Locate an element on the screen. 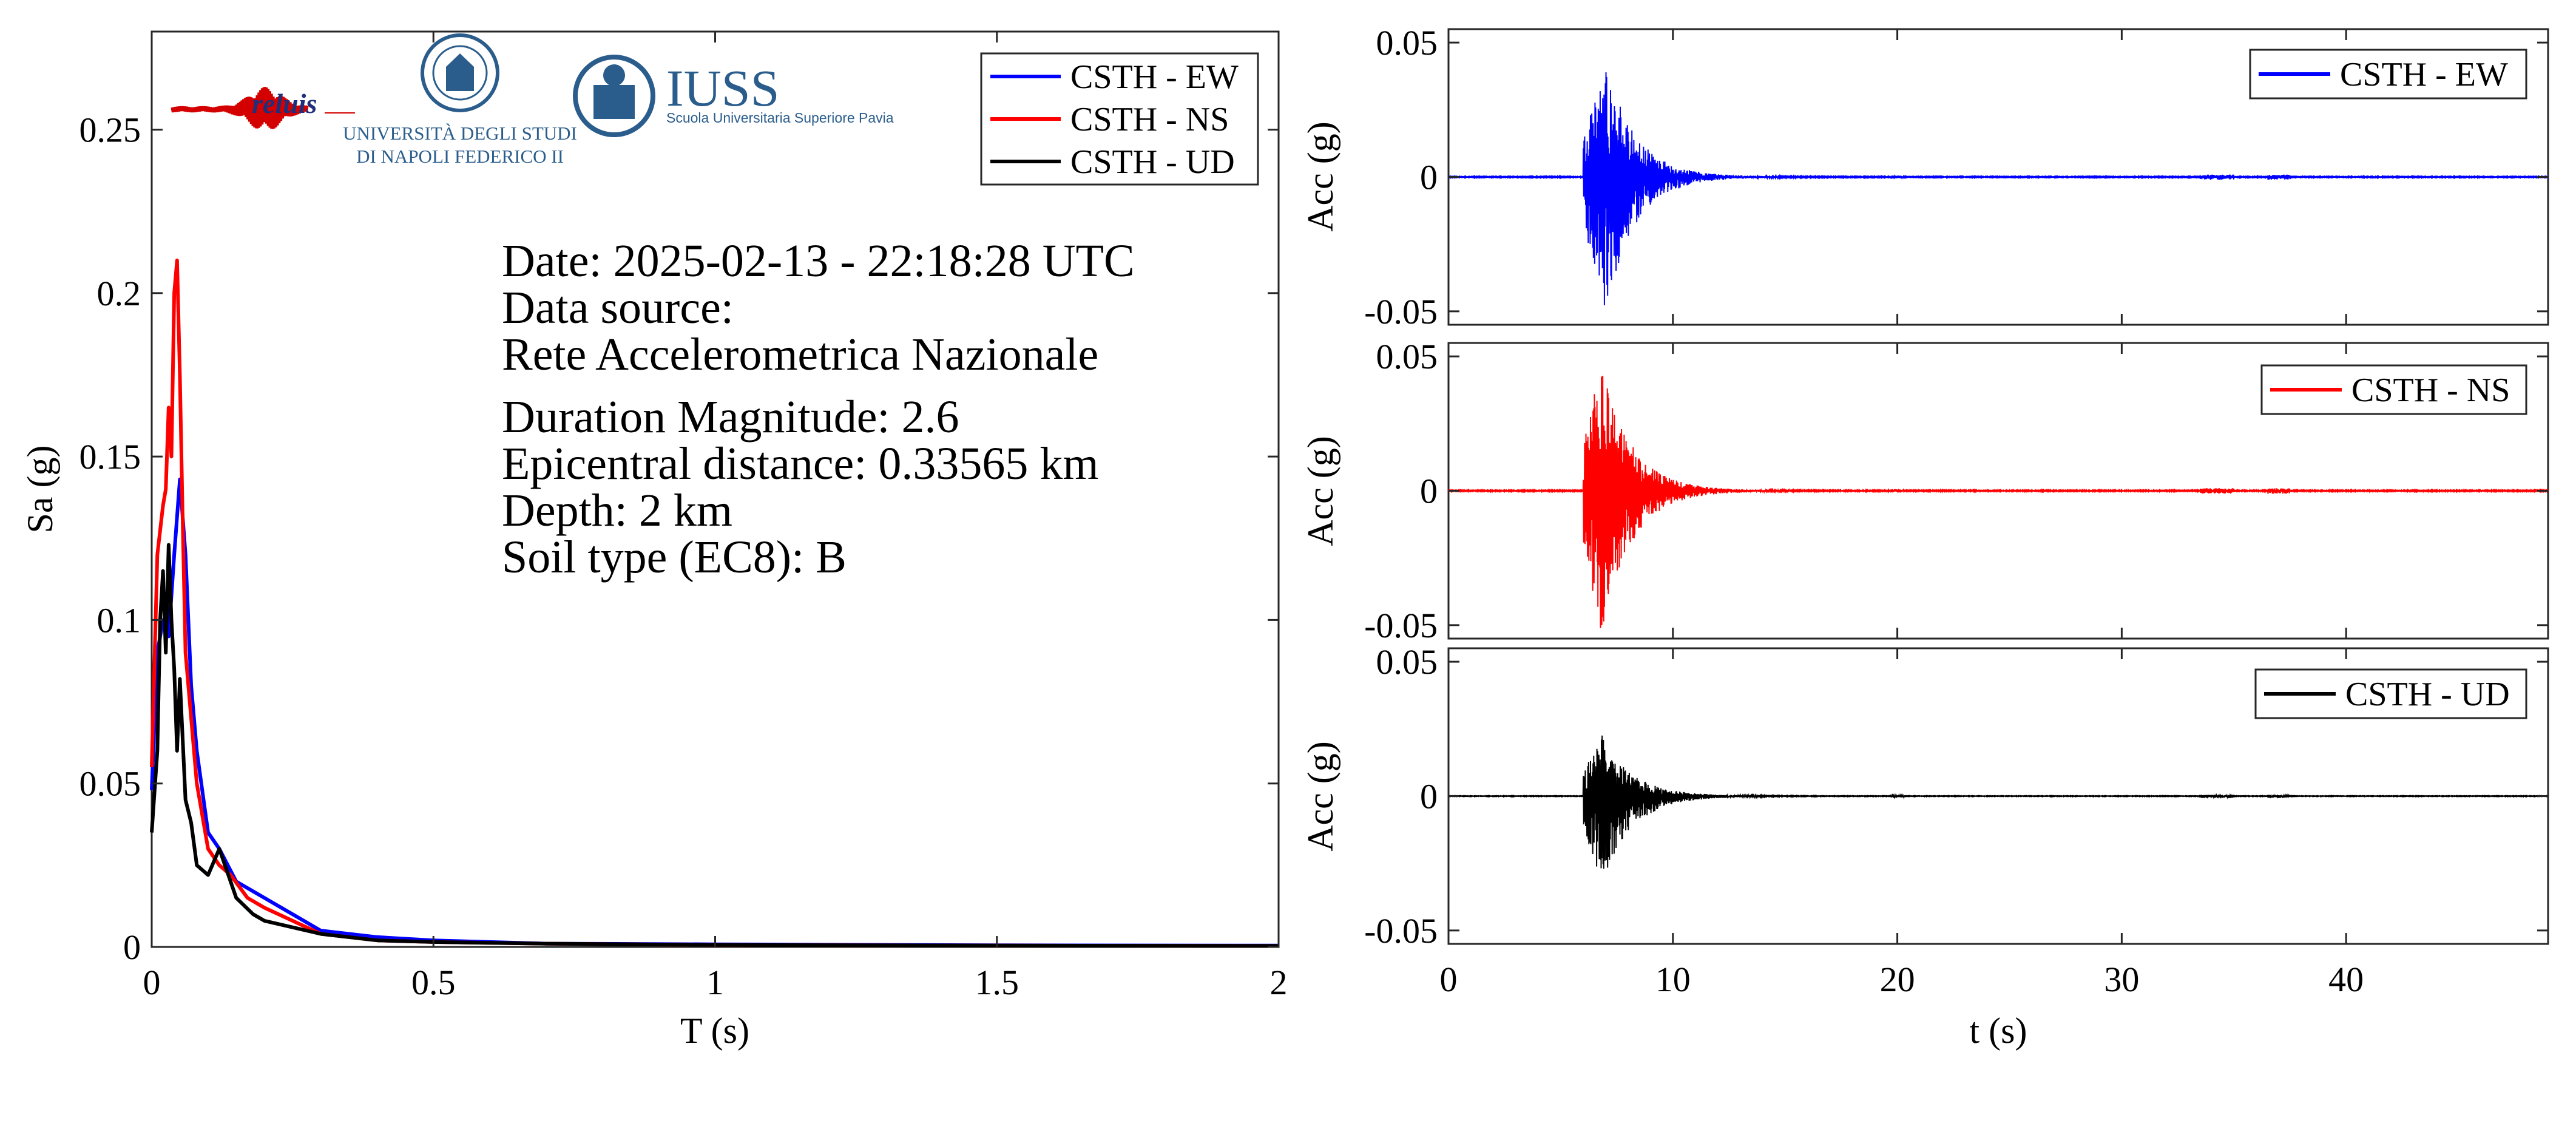 The image size is (2576, 1126). spectrum-legend: CSTH - EW CSTH - NS CSTH - UD is located at coordinates (1119, 119).